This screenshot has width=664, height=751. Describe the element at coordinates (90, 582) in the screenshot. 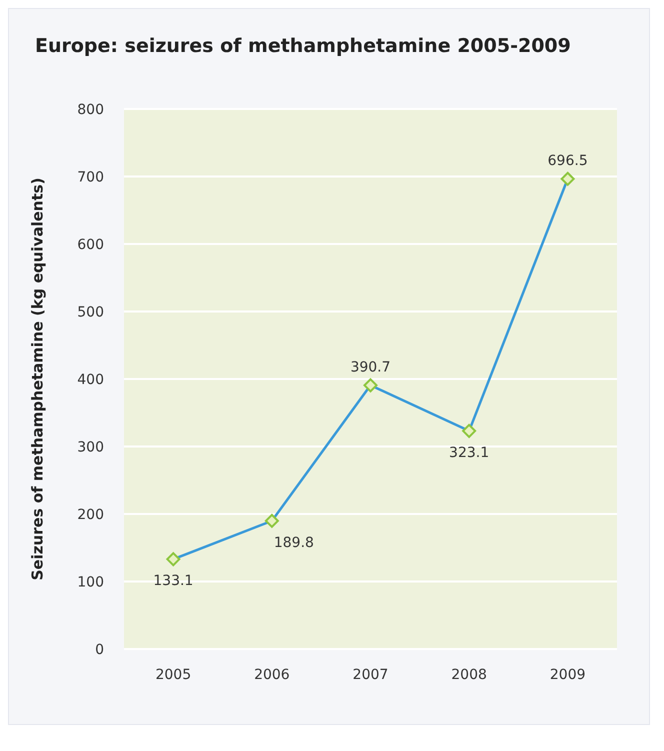

I see `y-tick-label: 100` at that location.